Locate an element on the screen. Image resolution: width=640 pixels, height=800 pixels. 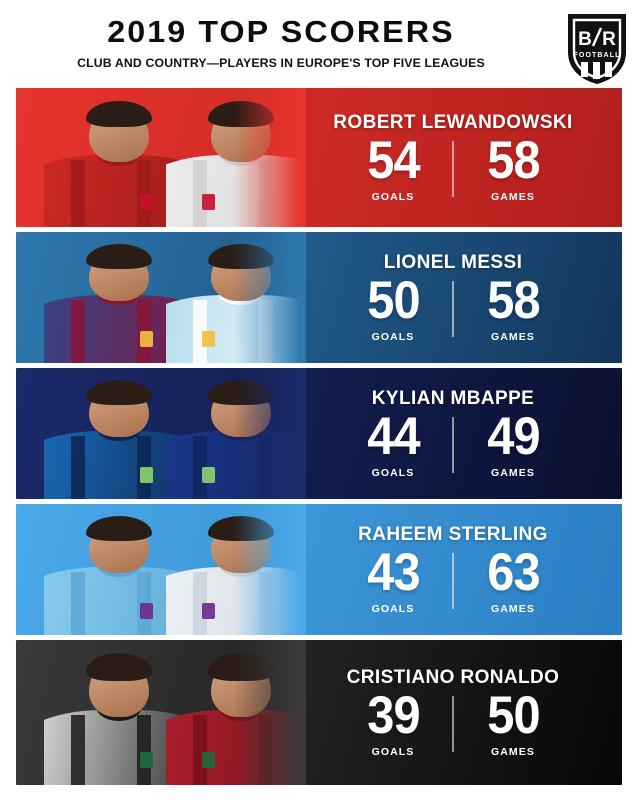
svg-text: FOOTBALL is located at coordinates (597, 55).